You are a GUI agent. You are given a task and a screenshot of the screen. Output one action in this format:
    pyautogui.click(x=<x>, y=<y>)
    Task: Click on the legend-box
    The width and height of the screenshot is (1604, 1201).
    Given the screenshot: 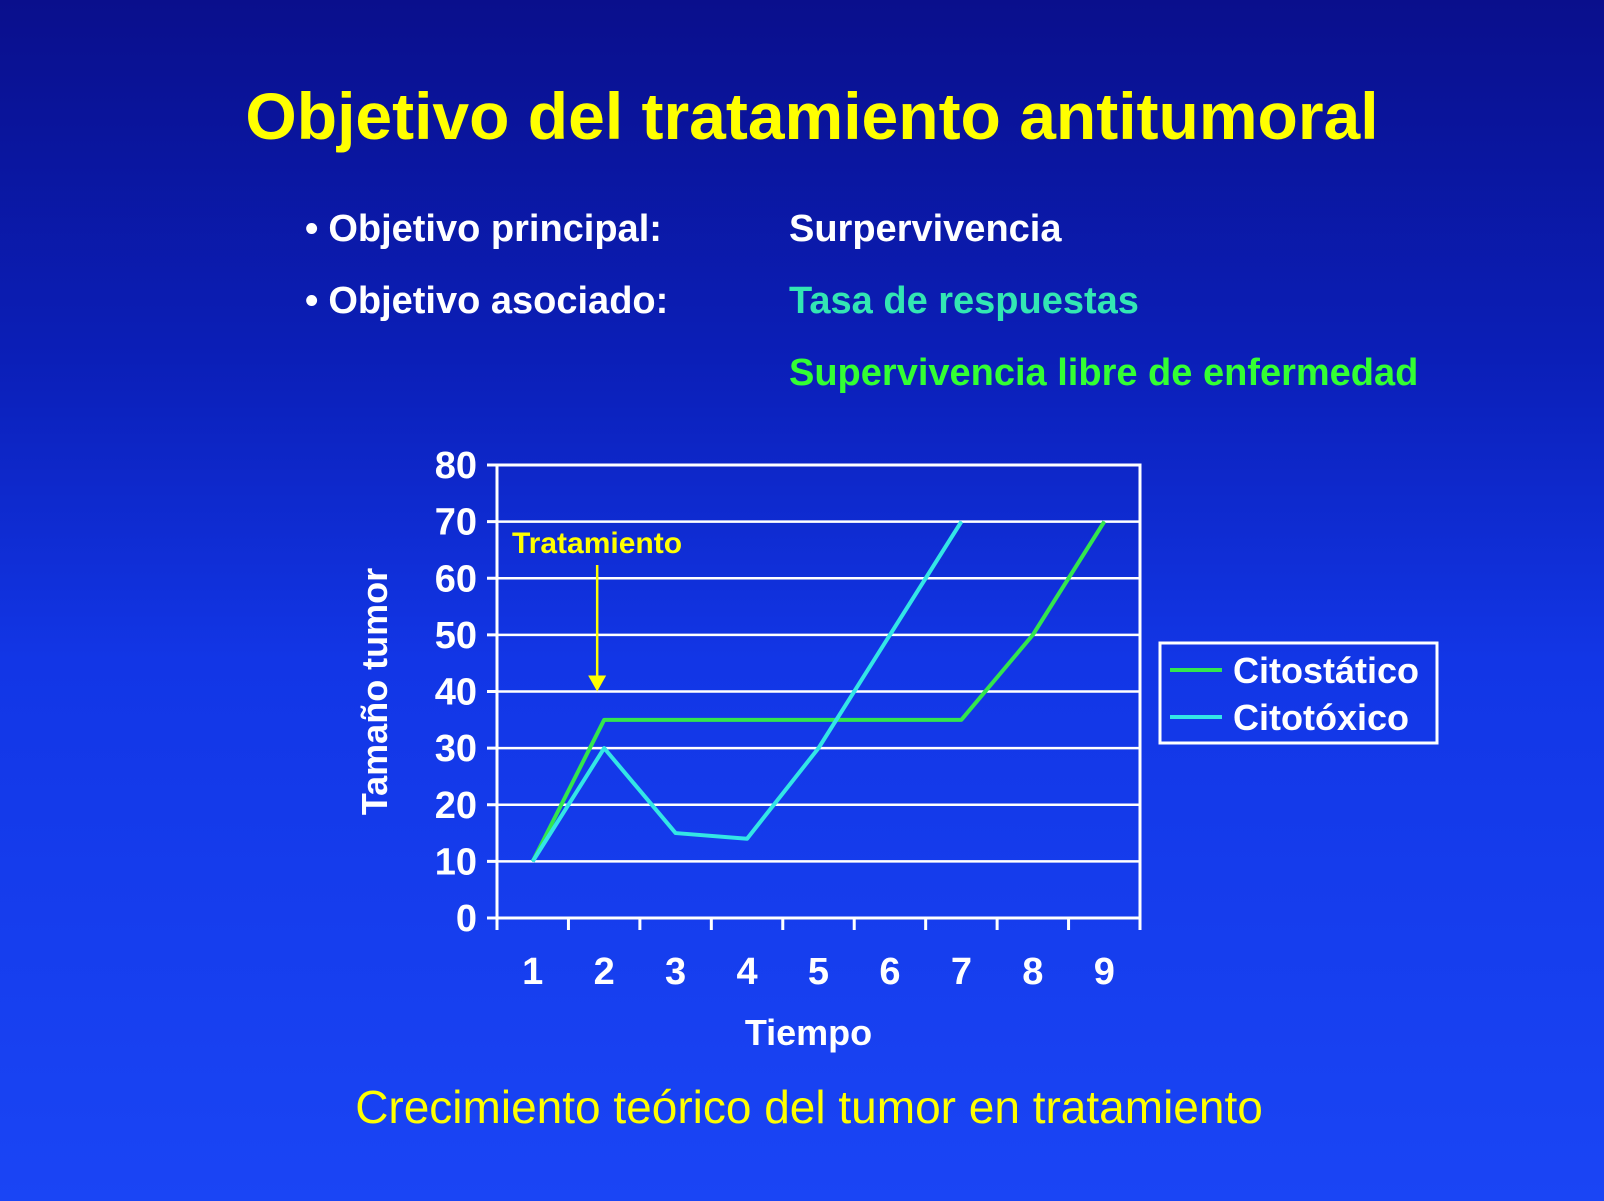 What is the action you would take?
    pyautogui.click(x=1298, y=693)
    